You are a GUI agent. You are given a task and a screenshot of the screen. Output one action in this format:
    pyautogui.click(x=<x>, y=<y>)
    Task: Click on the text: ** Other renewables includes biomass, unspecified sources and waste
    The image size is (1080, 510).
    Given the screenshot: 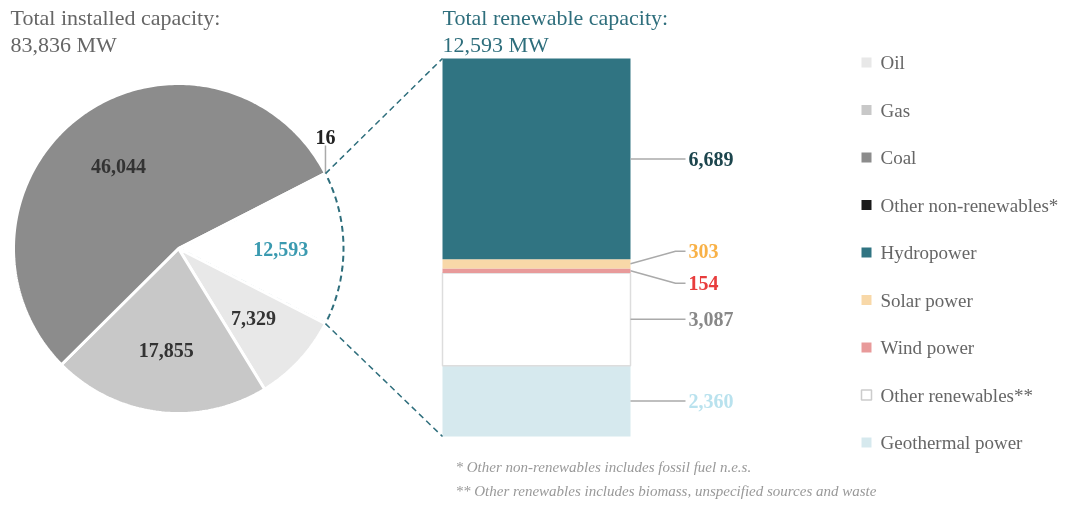 What is the action you would take?
    pyautogui.click(x=666, y=490)
    